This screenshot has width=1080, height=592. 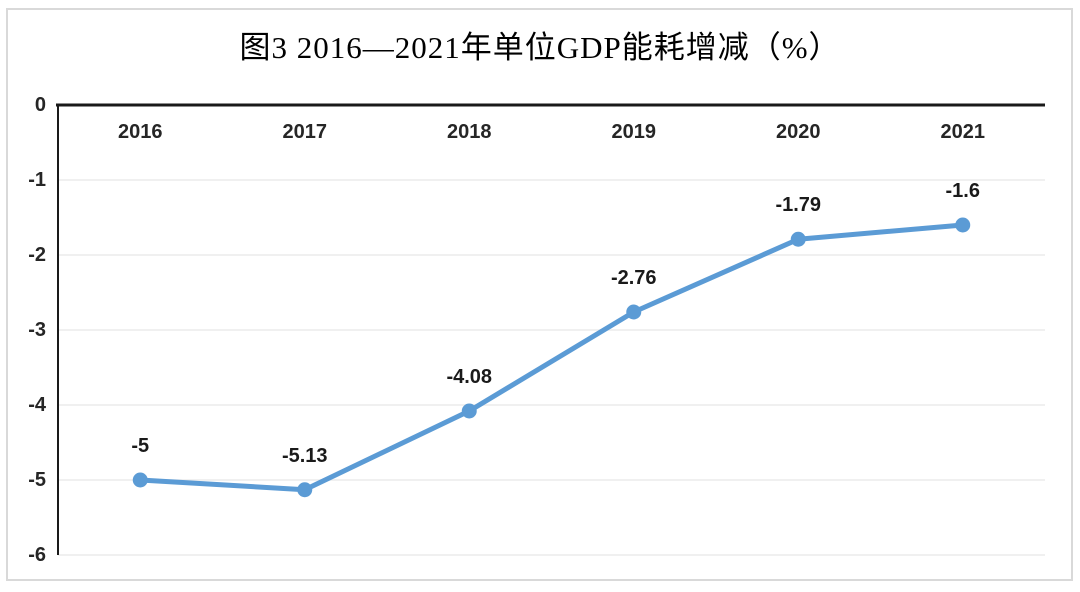 I want to click on y-axis-tick-label: -5, so click(x=37, y=480).